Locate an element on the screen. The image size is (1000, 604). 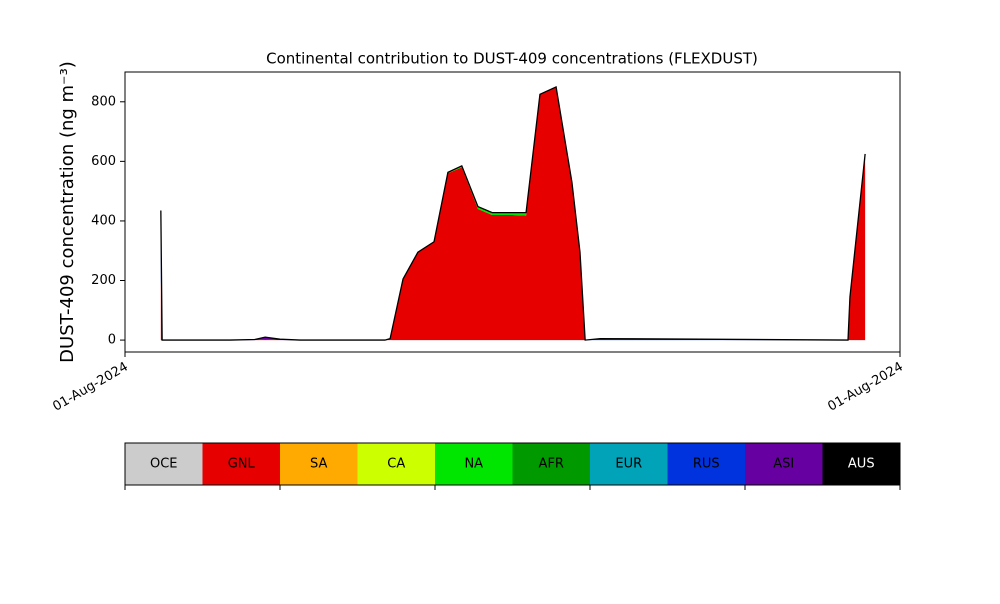
legend-label: AUS is located at coordinates (861, 464).